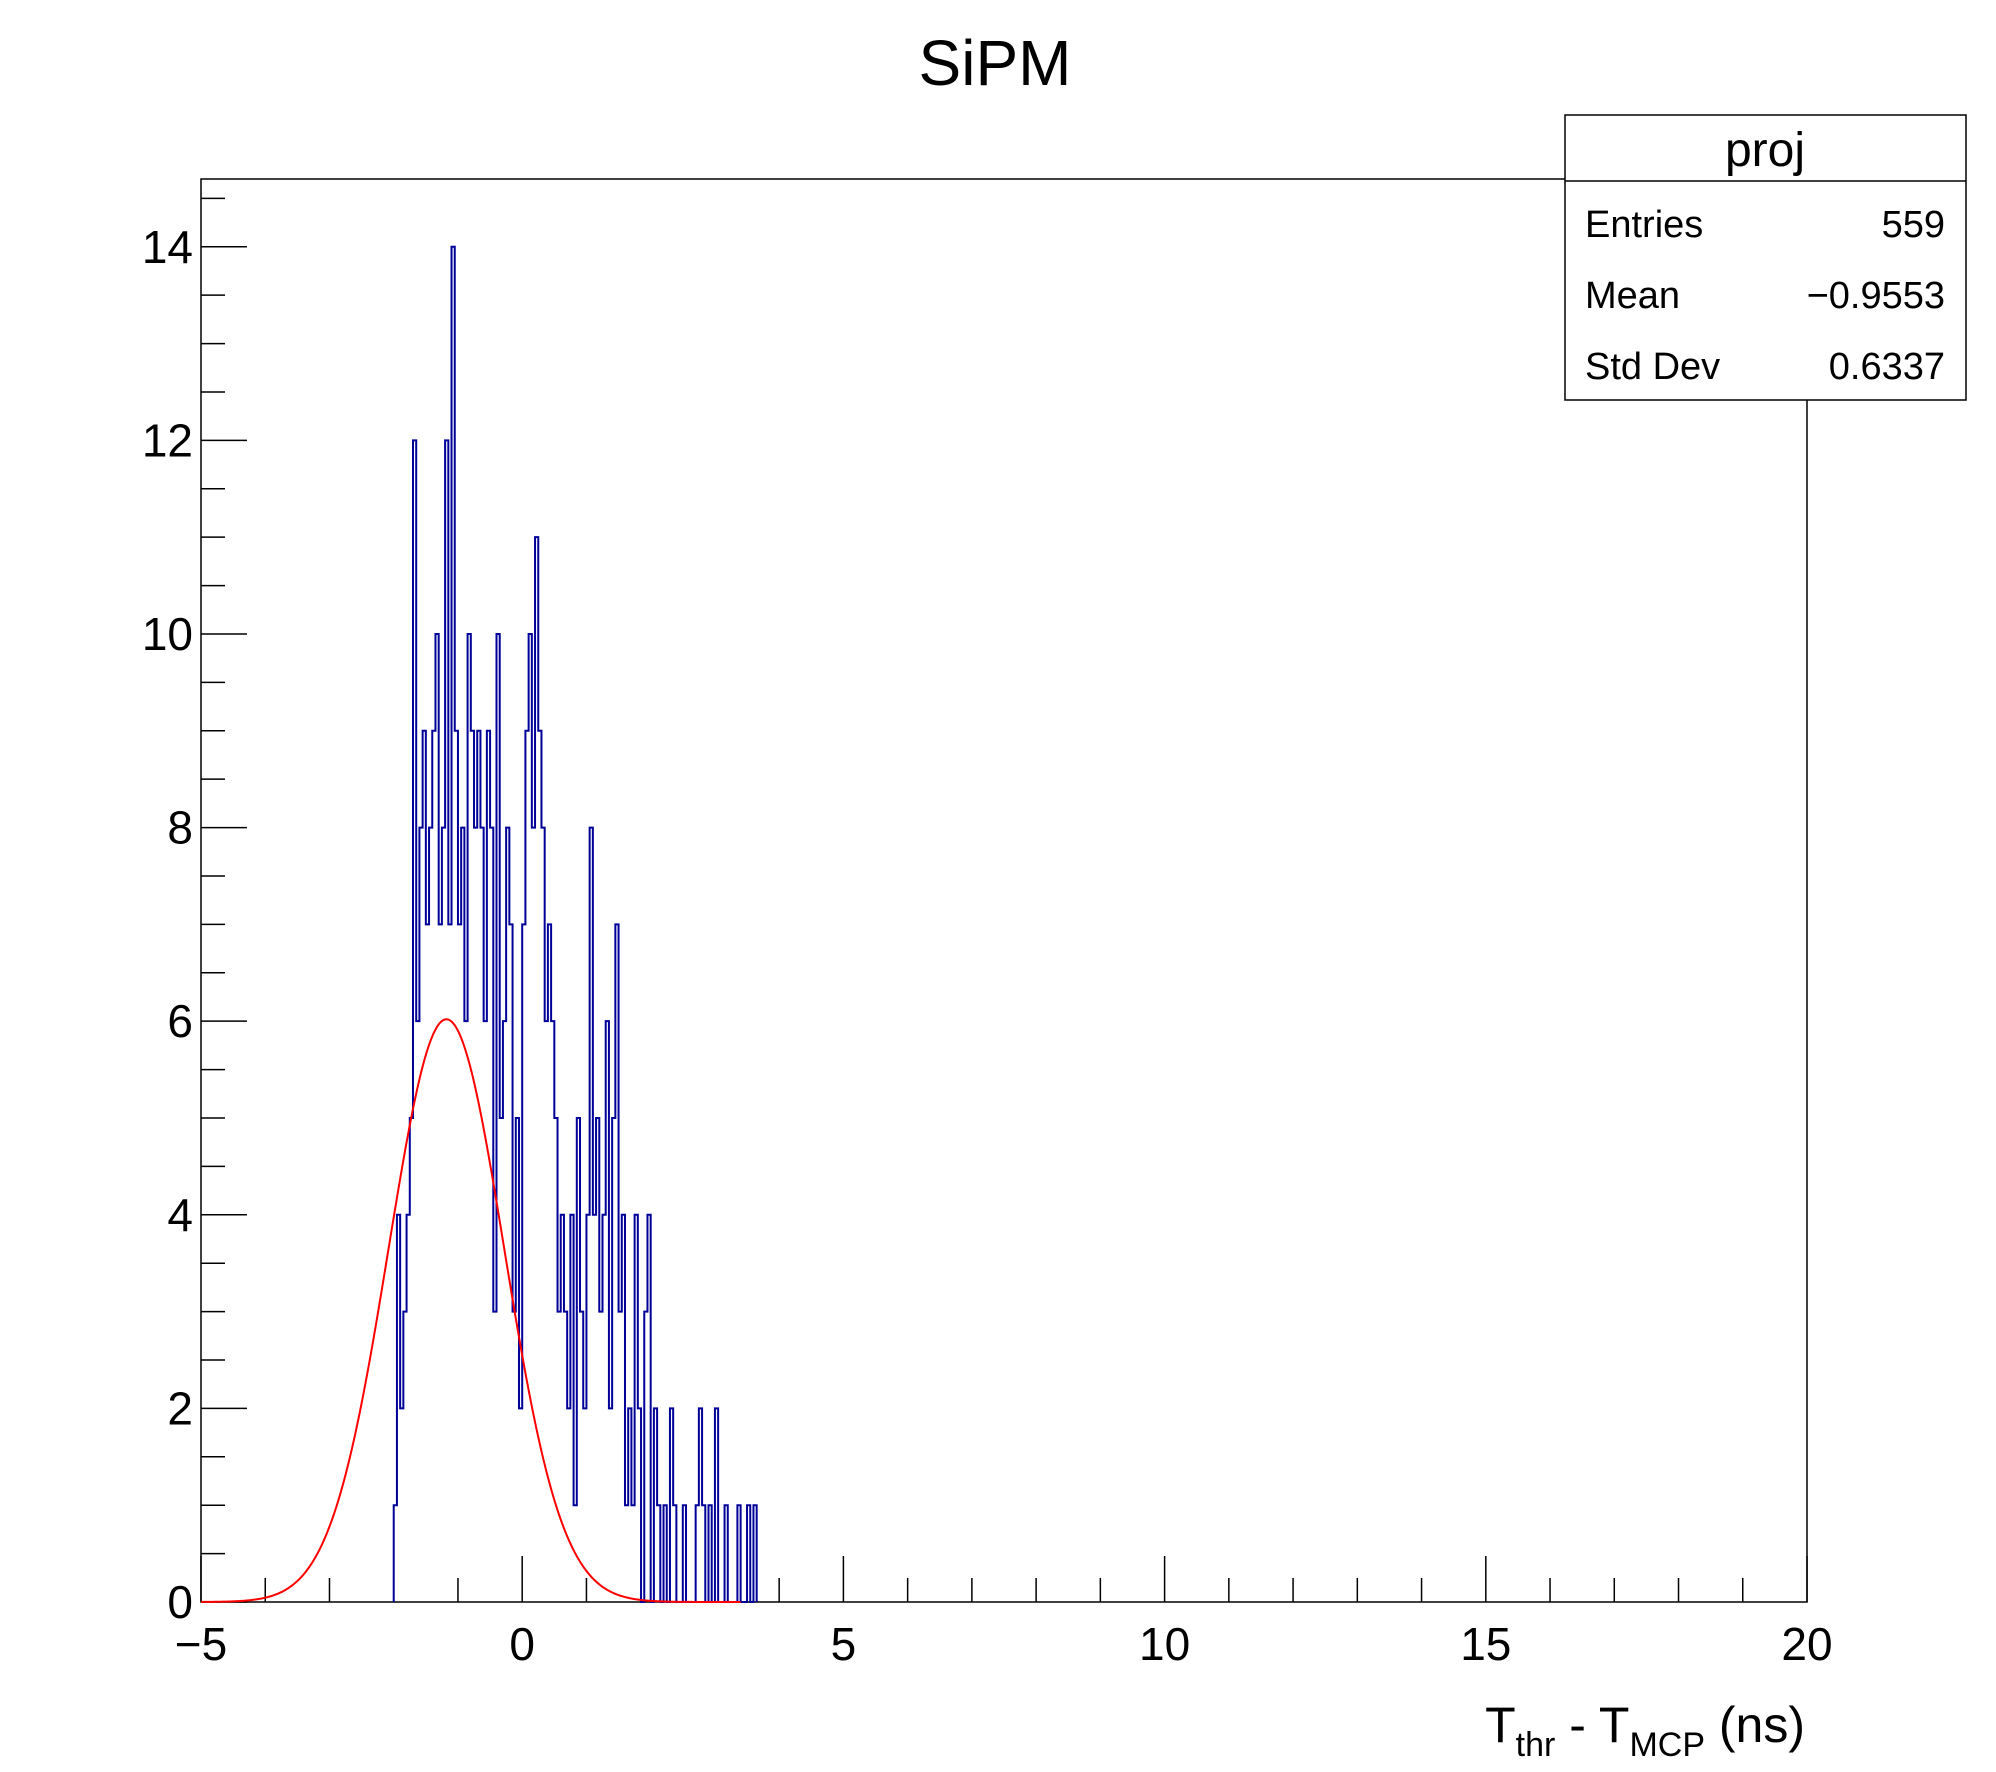  Describe the element at coordinates (180, 1021) in the screenshot. I see `y-tick-label: 6` at that location.